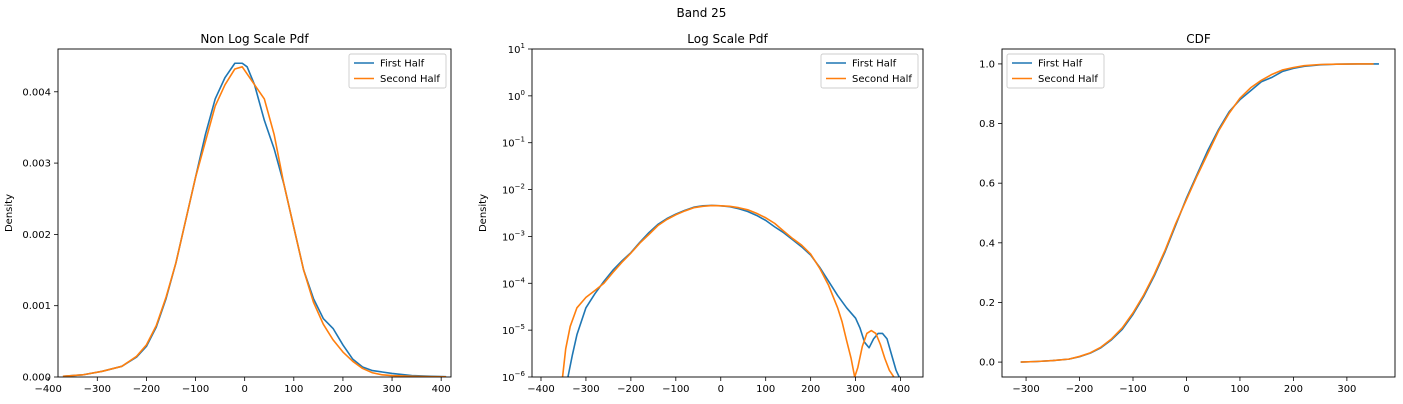  Describe the element at coordinates (523, 93) in the screenshot. I see `y-tick-exponent: 0` at that location.